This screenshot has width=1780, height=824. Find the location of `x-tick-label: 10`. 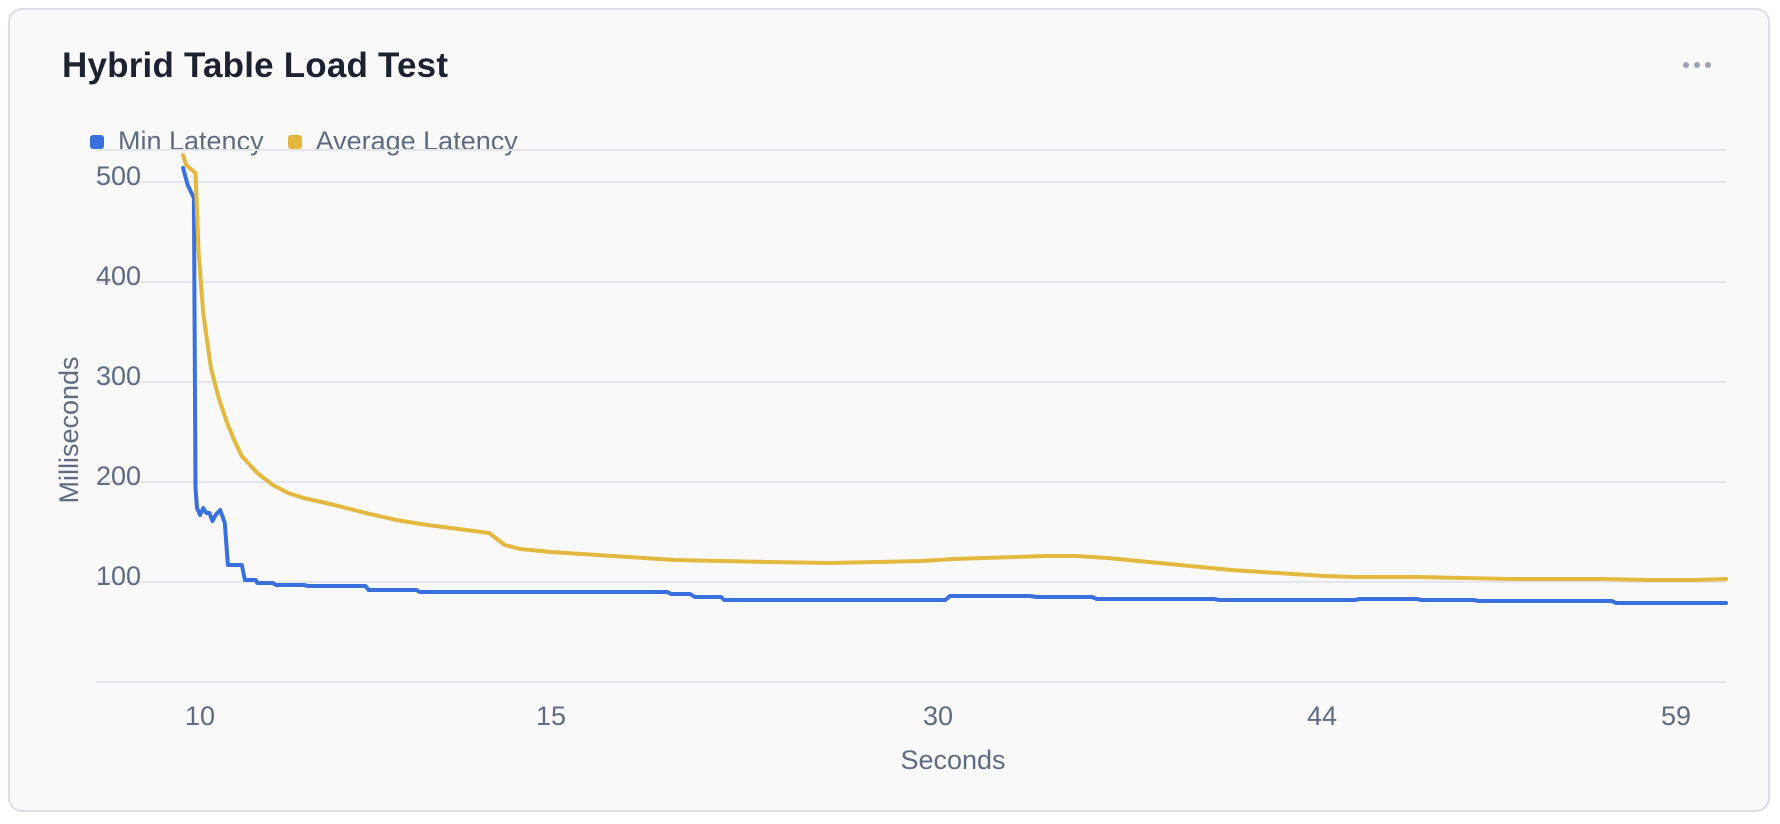

x-tick-label: 10 is located at coordinates (200, 716).